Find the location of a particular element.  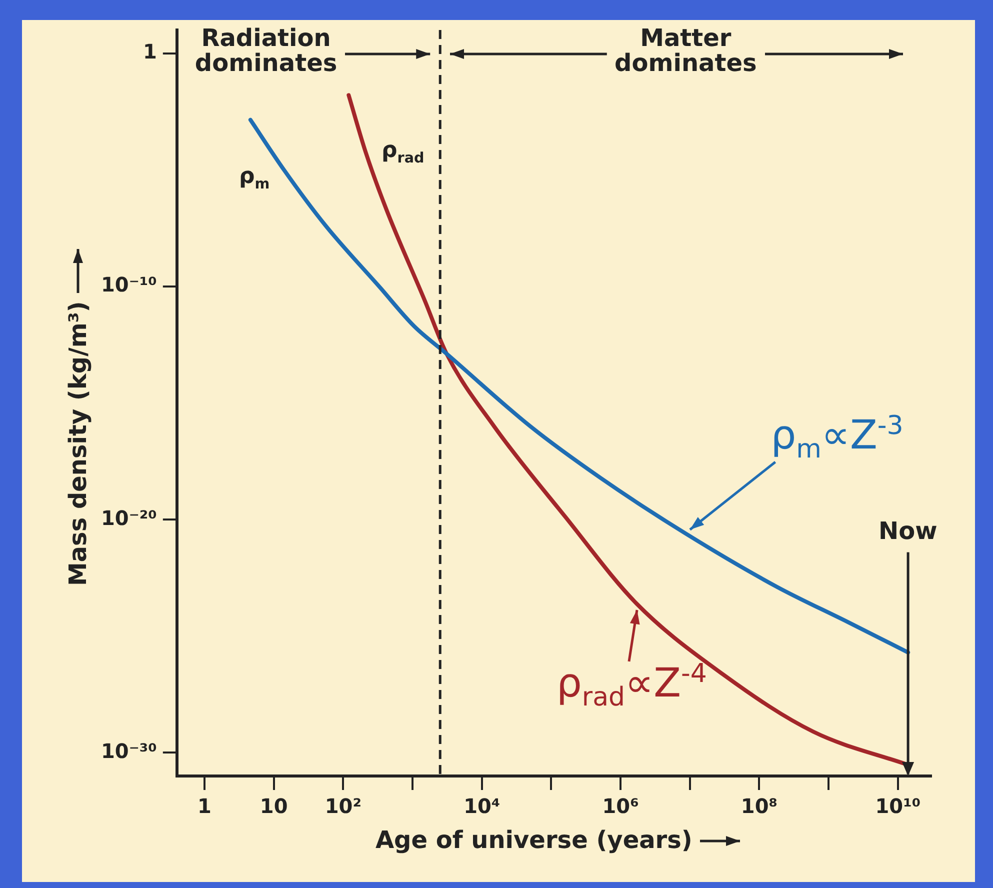

annotation: Matter dominates is located at coordinates (685, 51).